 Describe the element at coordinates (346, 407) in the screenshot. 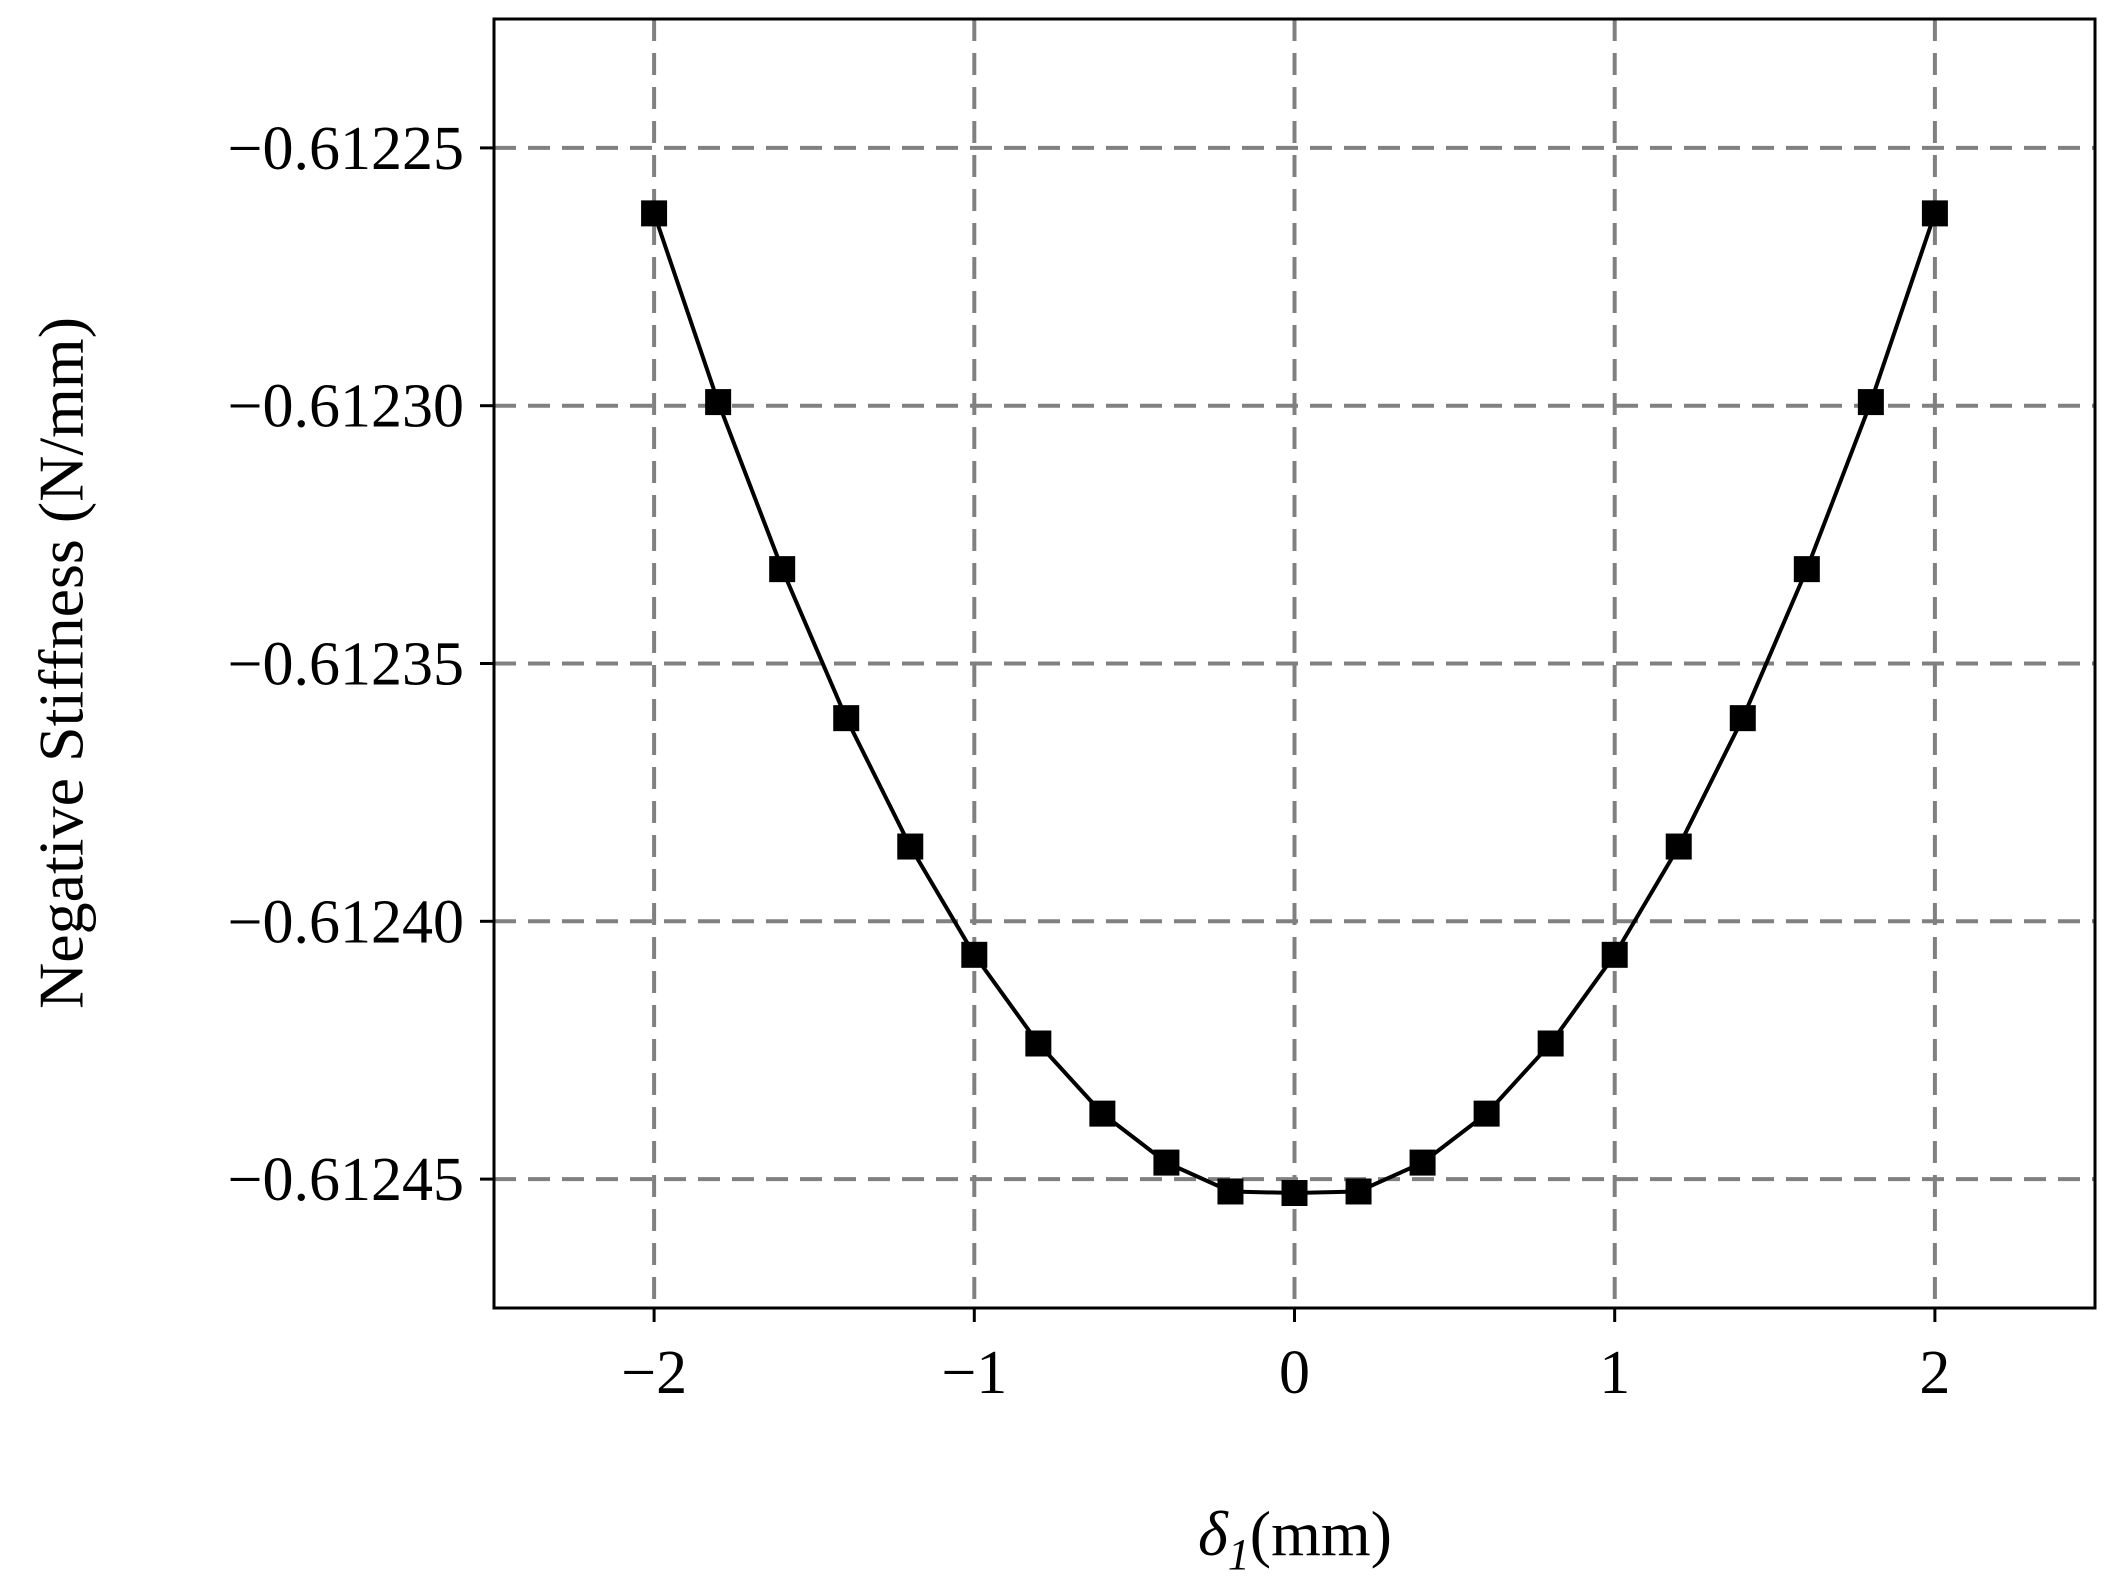

I see `y-tick-label: −0.61230` at that location.